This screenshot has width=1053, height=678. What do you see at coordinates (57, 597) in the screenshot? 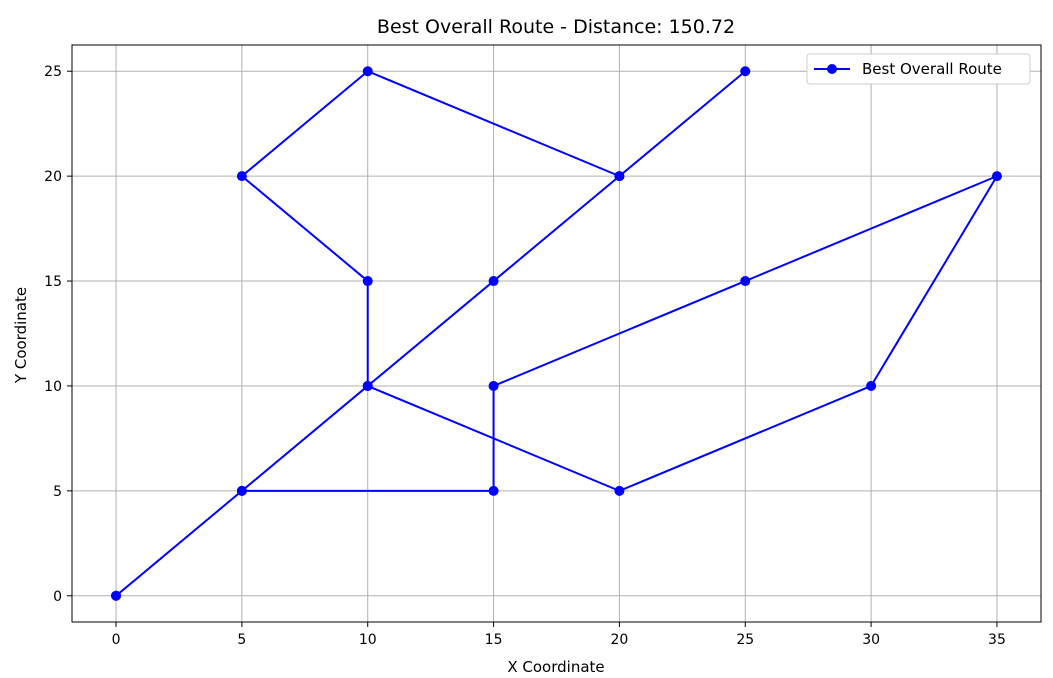
I see `y-tick-label: 0` at bounding box center [57, 597].